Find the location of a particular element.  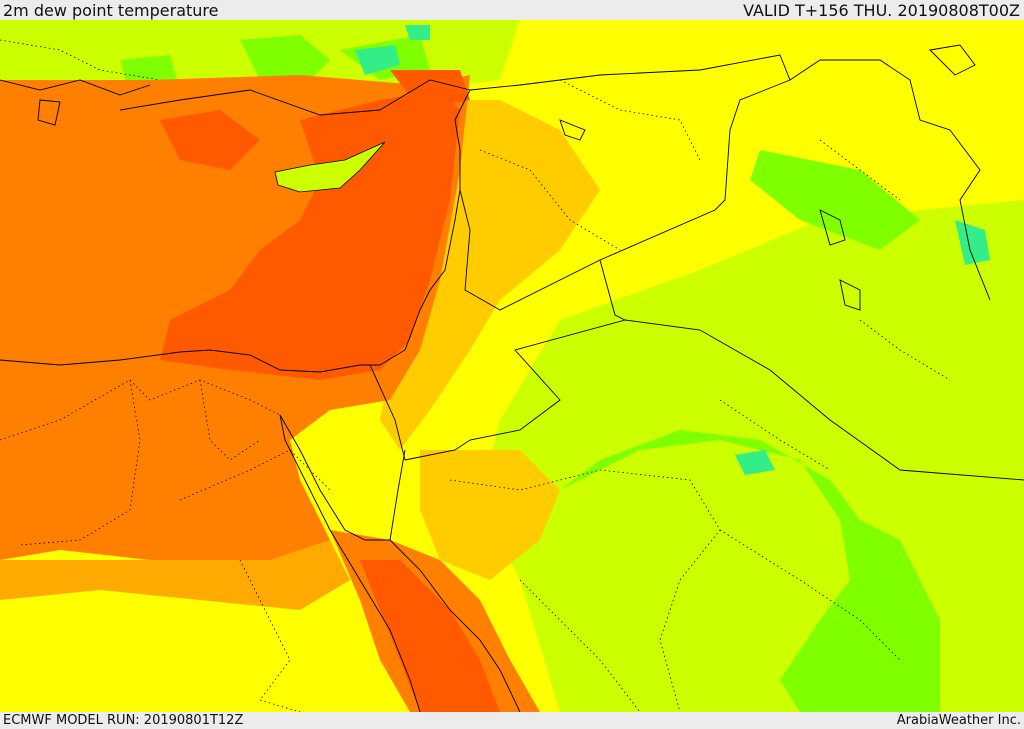

field-lightorange-south is located at coordinates (175, 575).